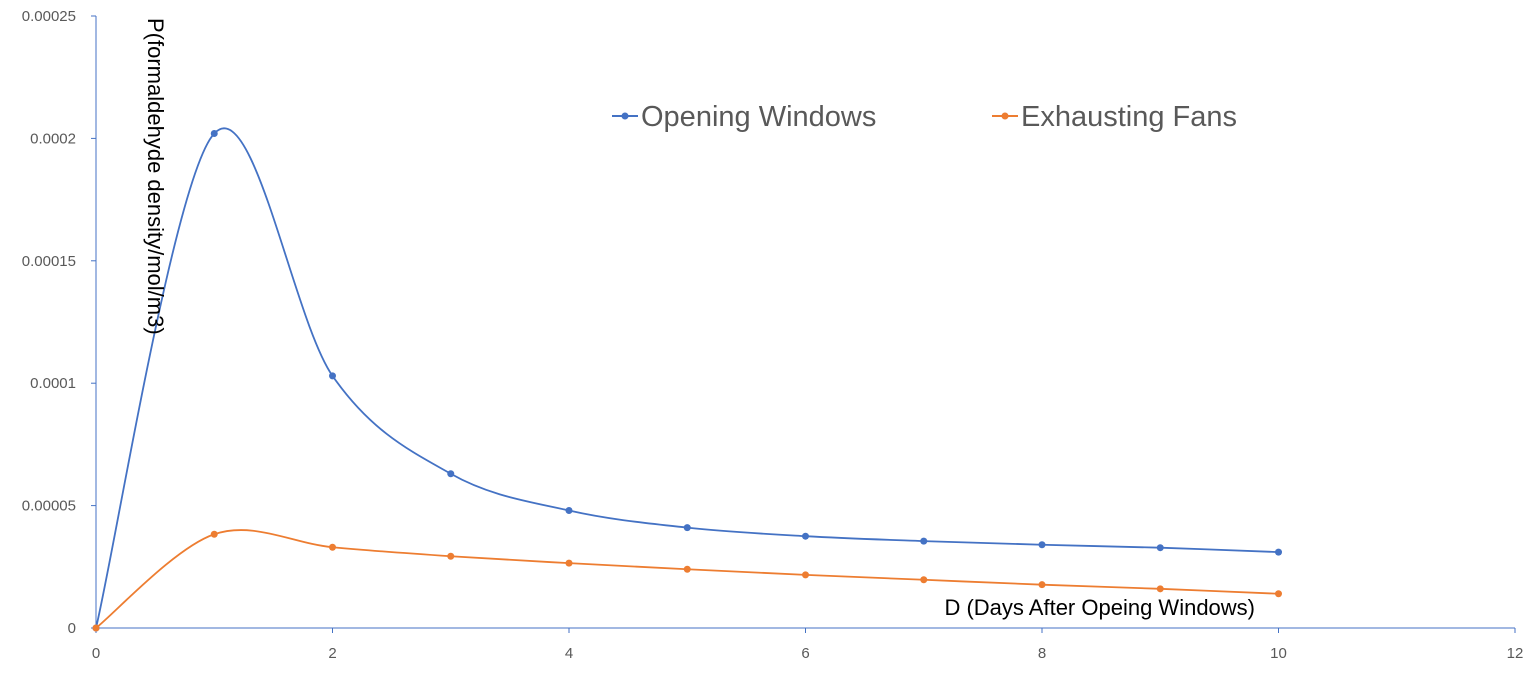 The width and height of the screenshot is (1538, 683). I want to click on legend-label-opening-windows: Opening Windows, so click(758, 117).